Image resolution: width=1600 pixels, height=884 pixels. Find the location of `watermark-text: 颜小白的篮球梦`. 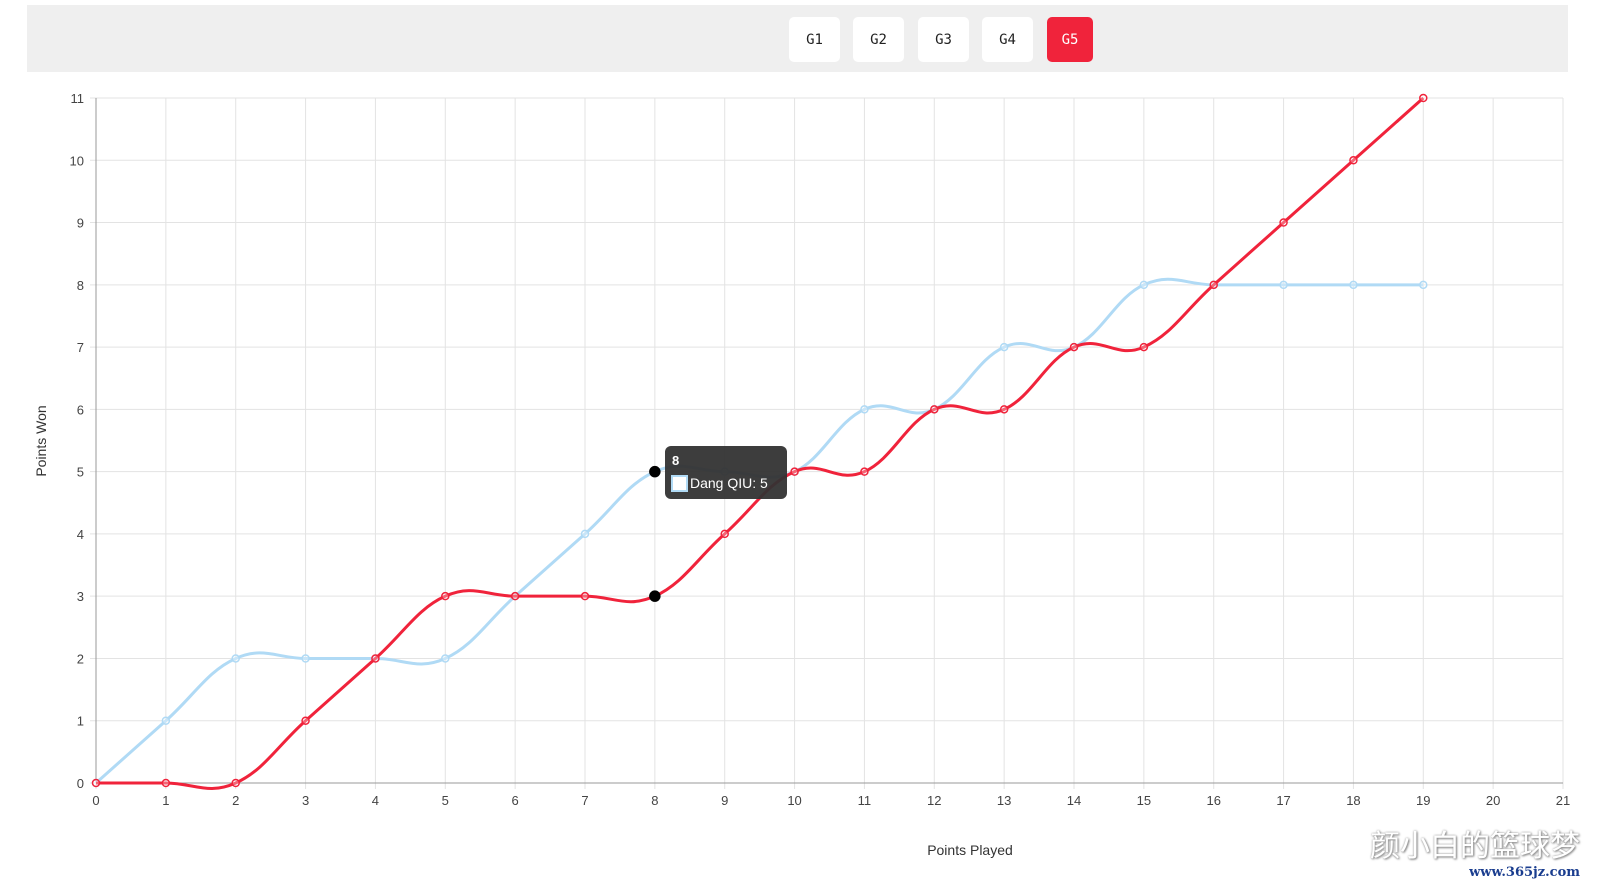

watermark-text: 颜小白的篮球梦 is located at coordinates (1475, 846).